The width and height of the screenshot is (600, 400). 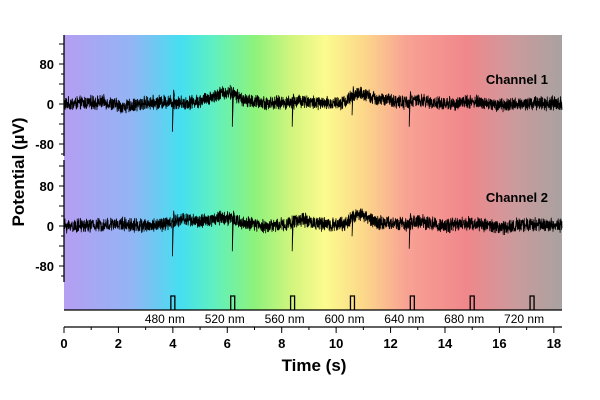 I want to click on stimulus-wavelength-label: 720 nm, so click(x=524, y=319).